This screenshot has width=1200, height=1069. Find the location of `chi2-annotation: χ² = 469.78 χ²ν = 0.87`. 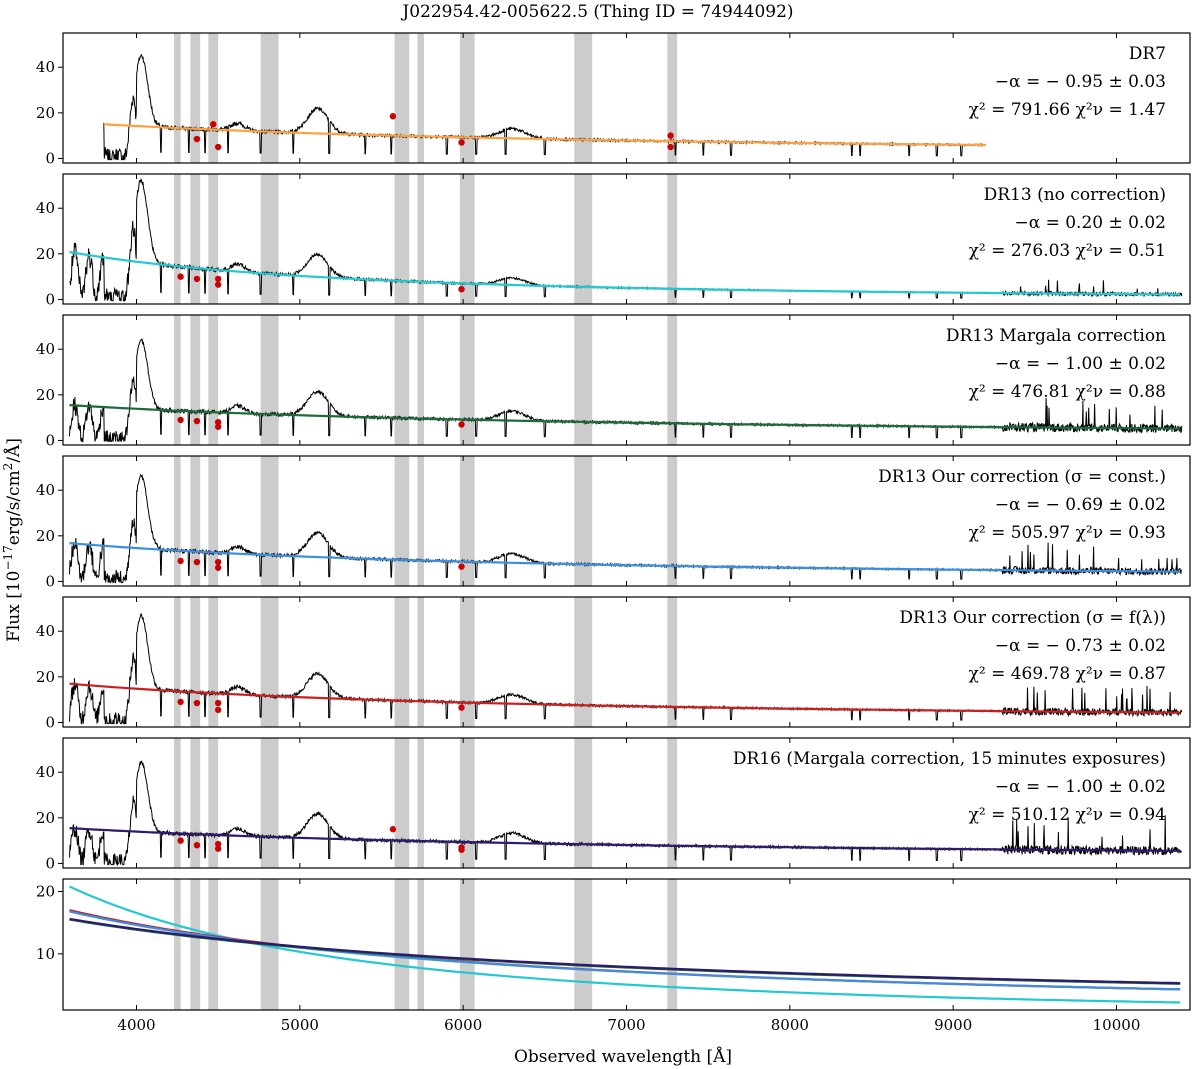

chi2-annotation: χ² = 469.78 χ²ν = 0.87 is located at coordinates (1067, 674).